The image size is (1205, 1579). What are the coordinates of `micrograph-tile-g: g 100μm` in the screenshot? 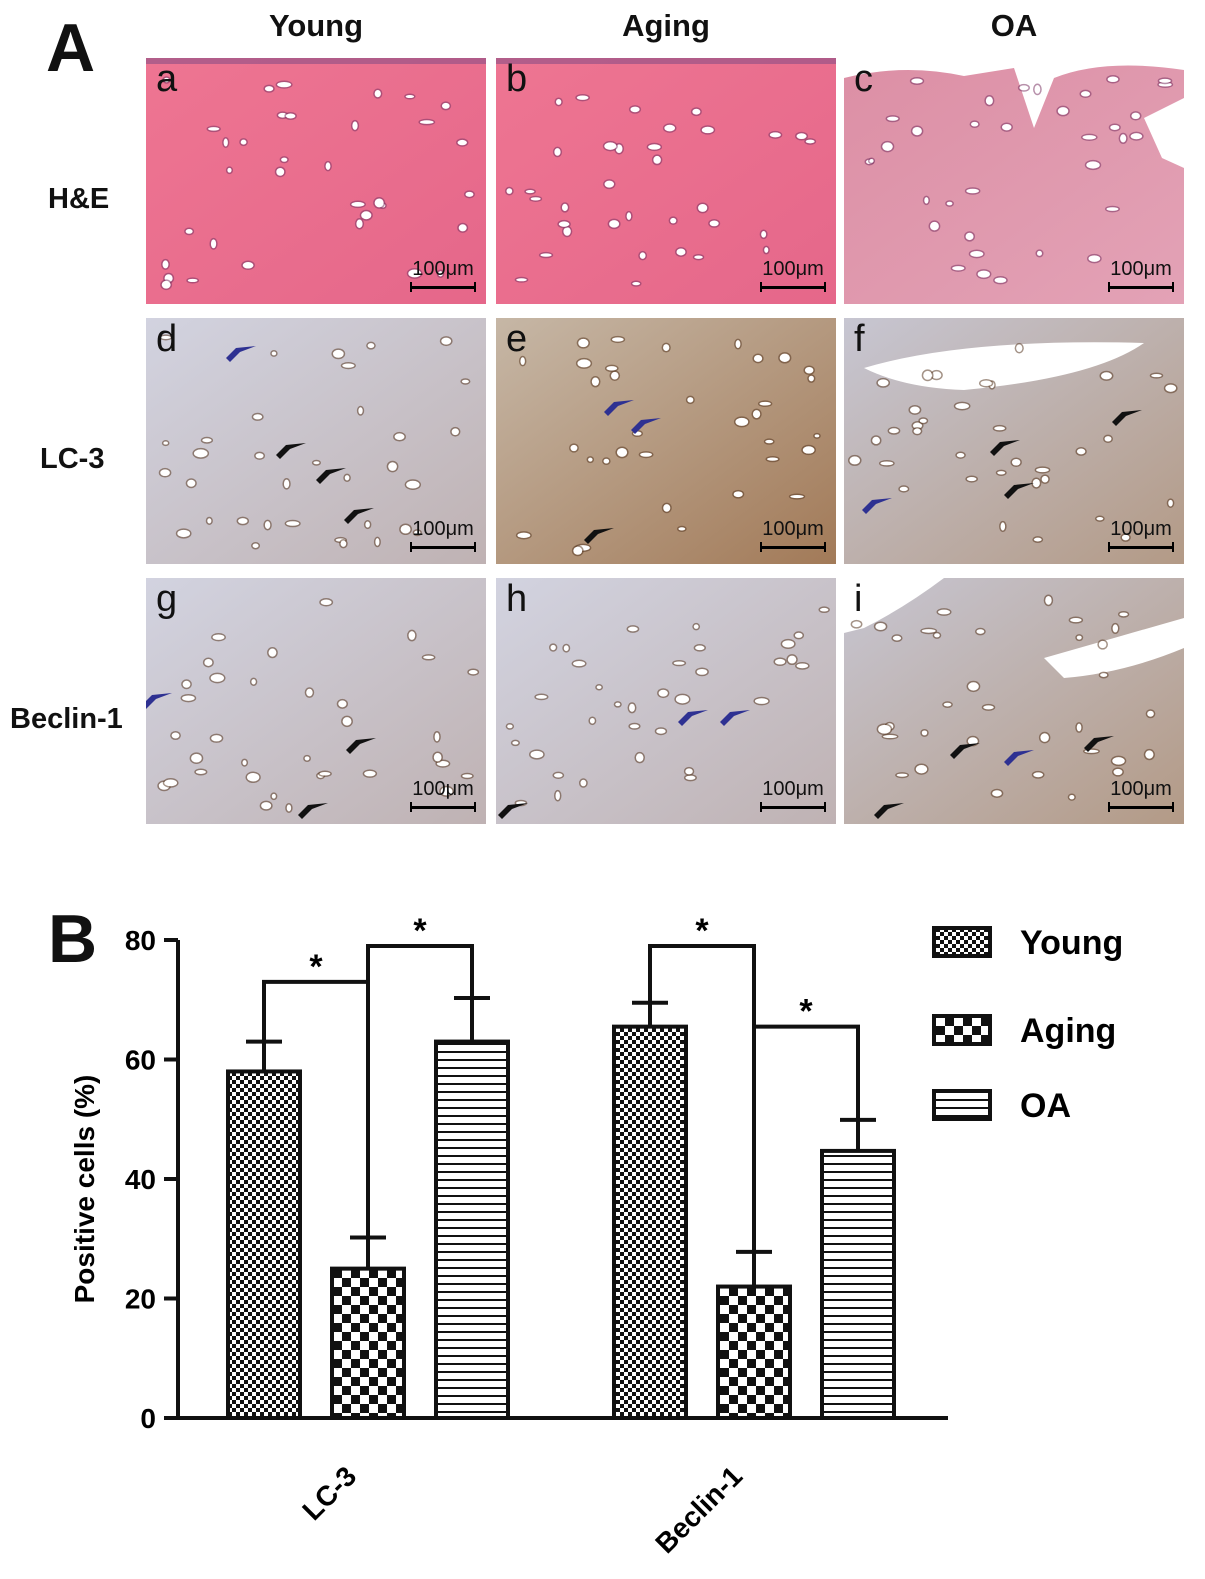 It's located at (316, 701).